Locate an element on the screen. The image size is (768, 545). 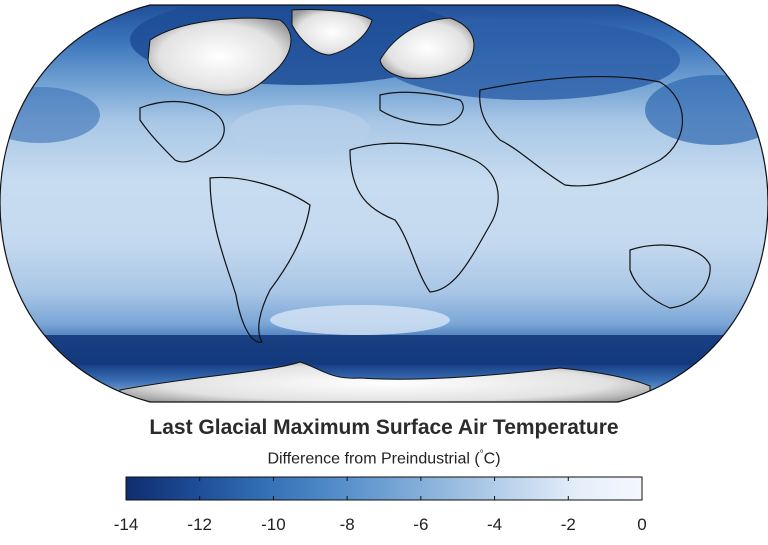
colorbar-svg: -14 -12 -10 -8 -6 -4 -2 0 is located at coordinates (380, 505).